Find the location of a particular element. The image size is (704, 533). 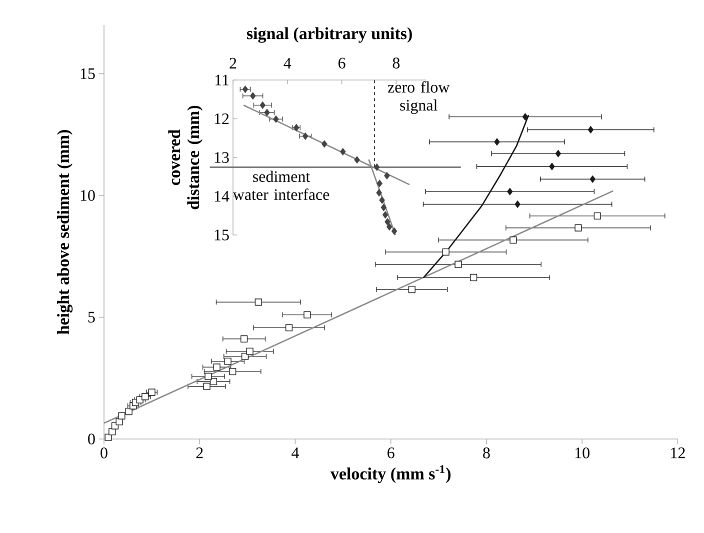

x-tick-label: 10 is located at coordinates (583, 453).